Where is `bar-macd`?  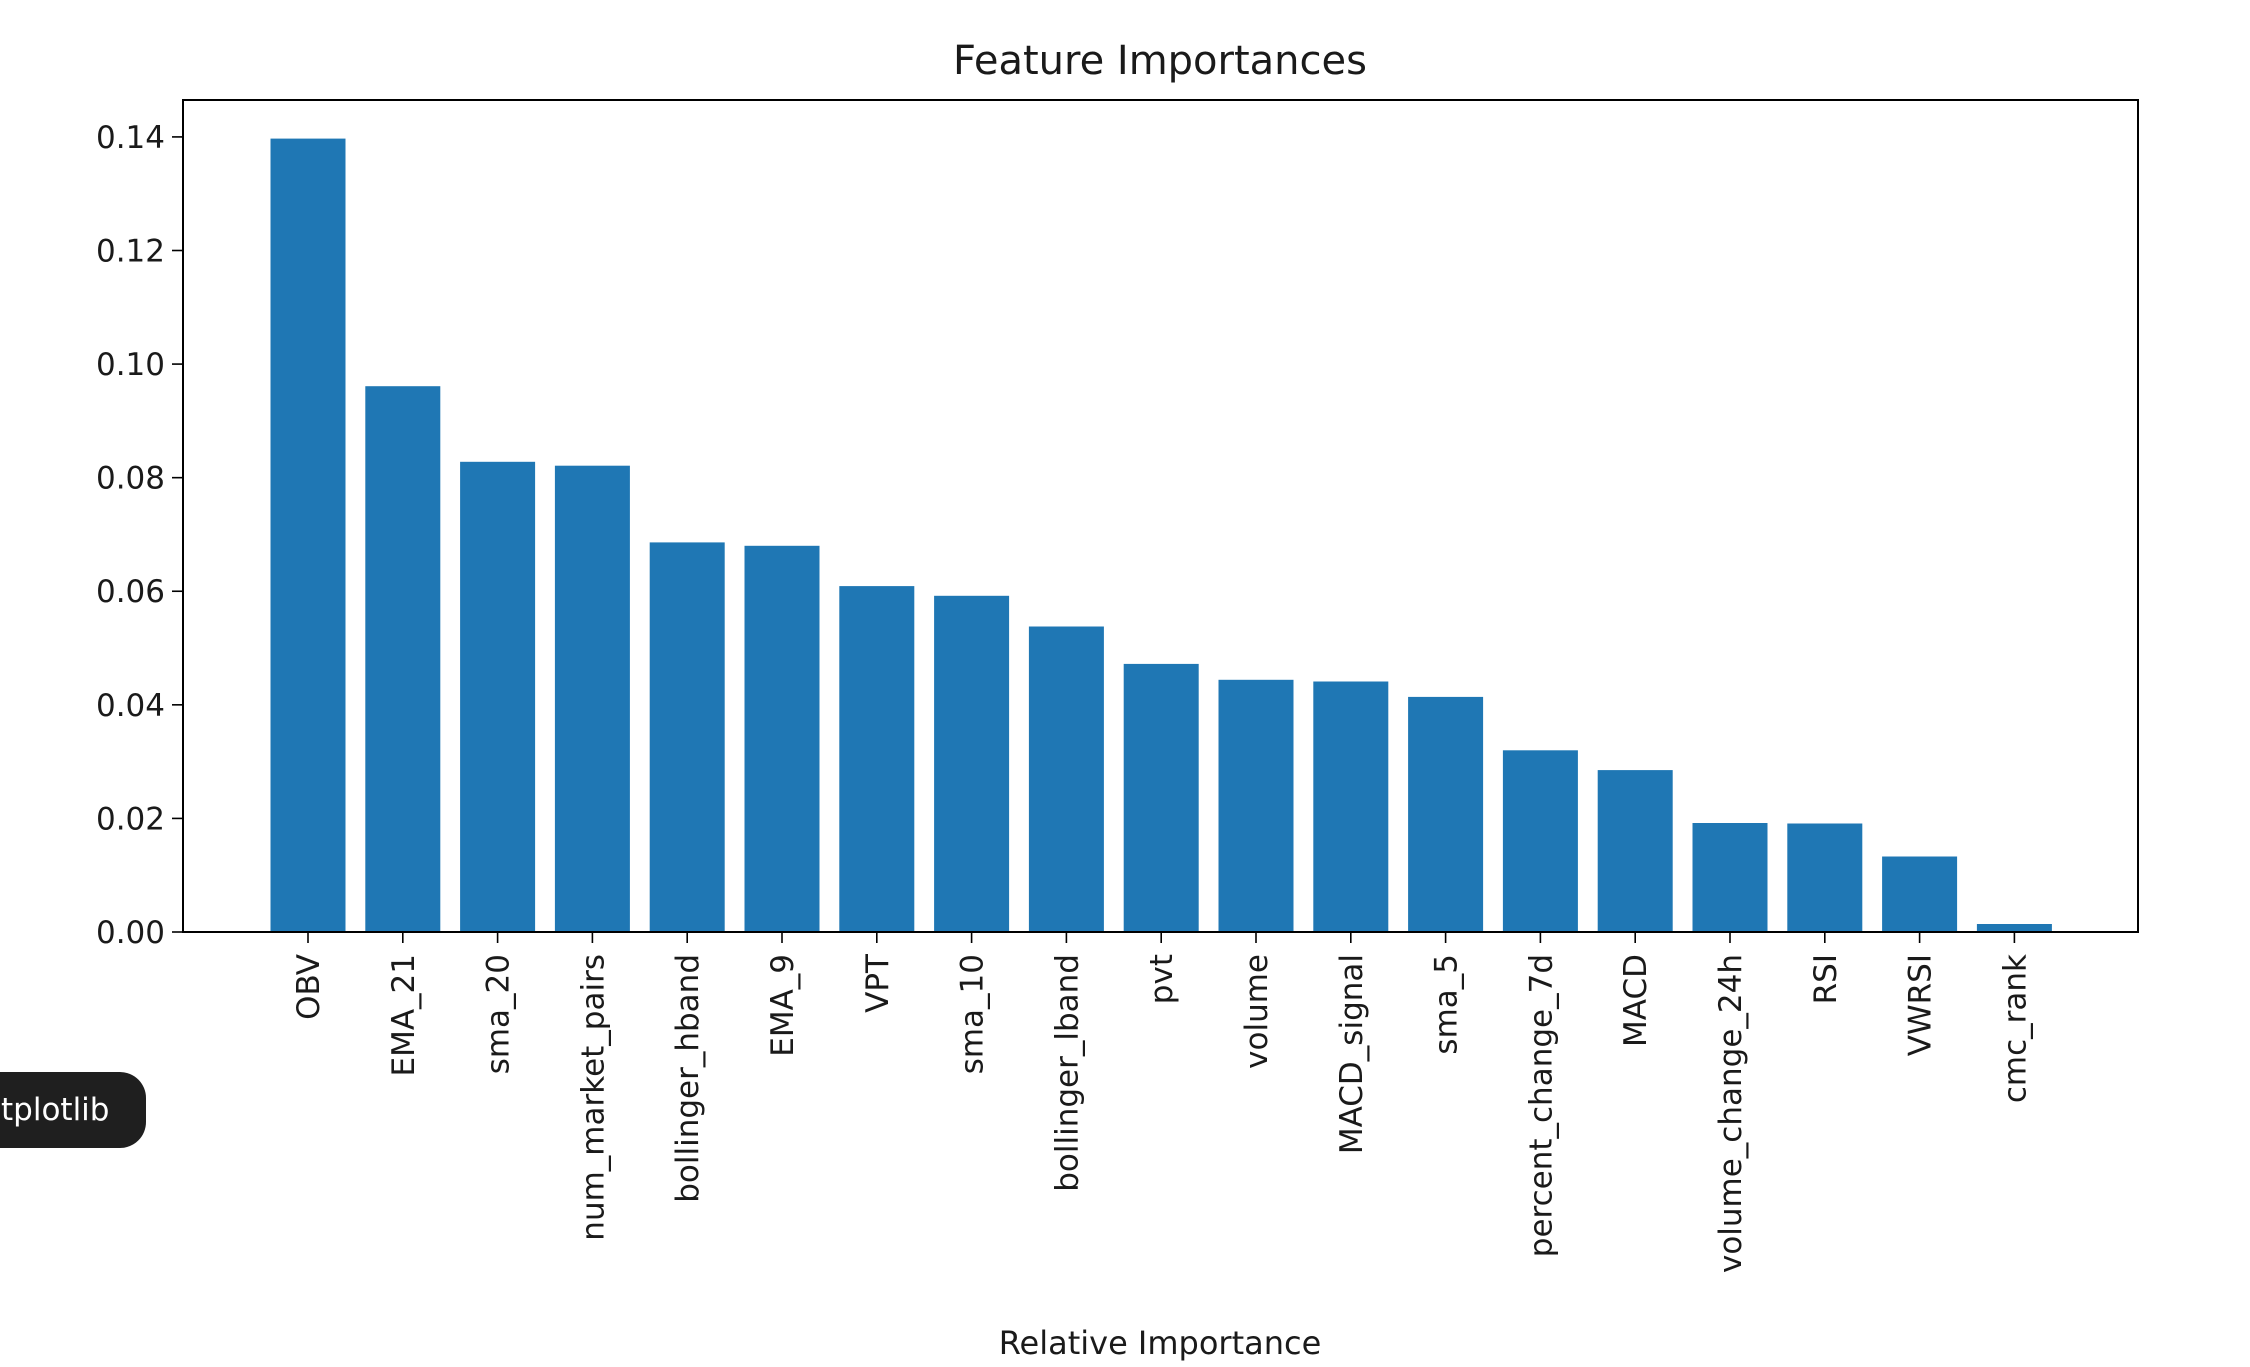 bar-macd is located at coordinates (1635, 851).